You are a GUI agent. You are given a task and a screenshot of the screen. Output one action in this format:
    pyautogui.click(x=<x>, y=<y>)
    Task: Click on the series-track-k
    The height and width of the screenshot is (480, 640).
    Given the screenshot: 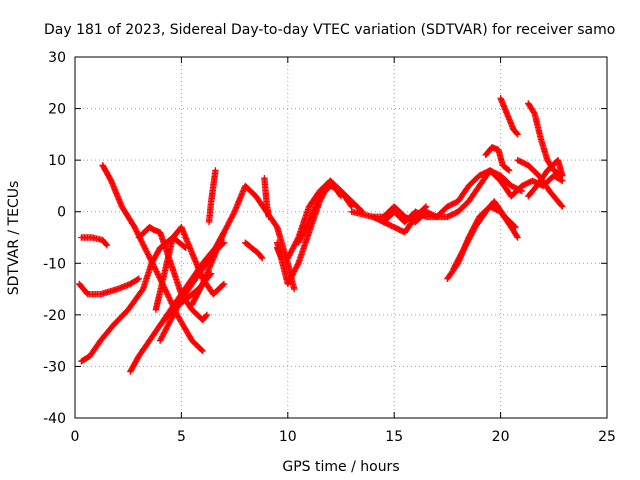 What is the action you would take?
    pyautogui.click(x=212, y=196)
    